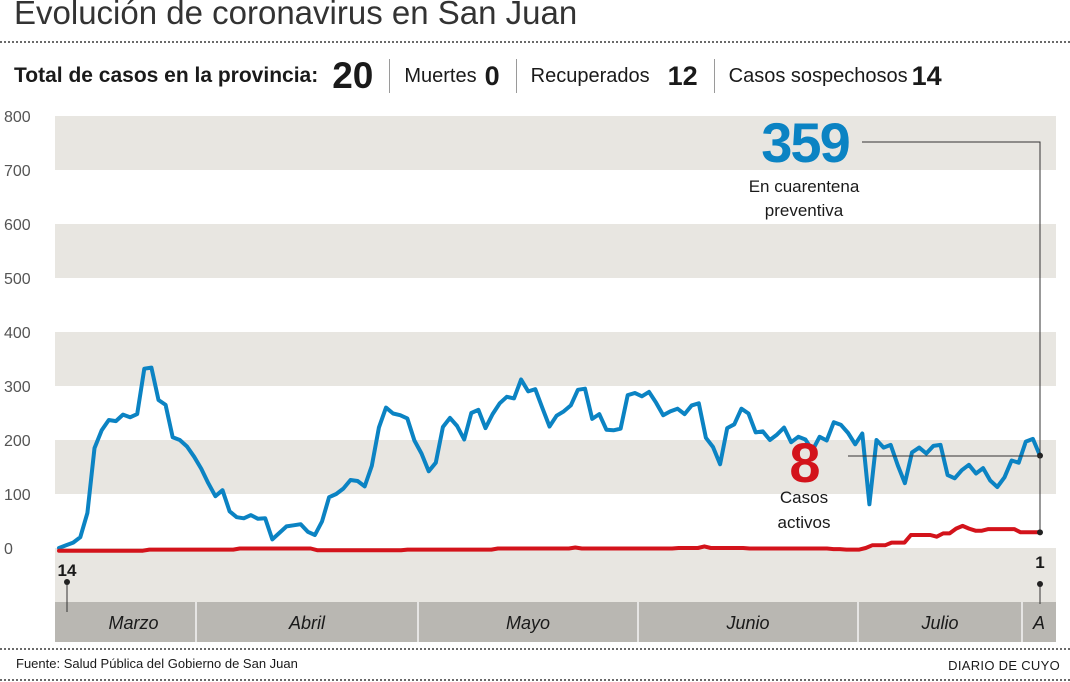 This screenshot has width=1070, height=682. I want to click on y-tick-label: 200, so click(17, 441).